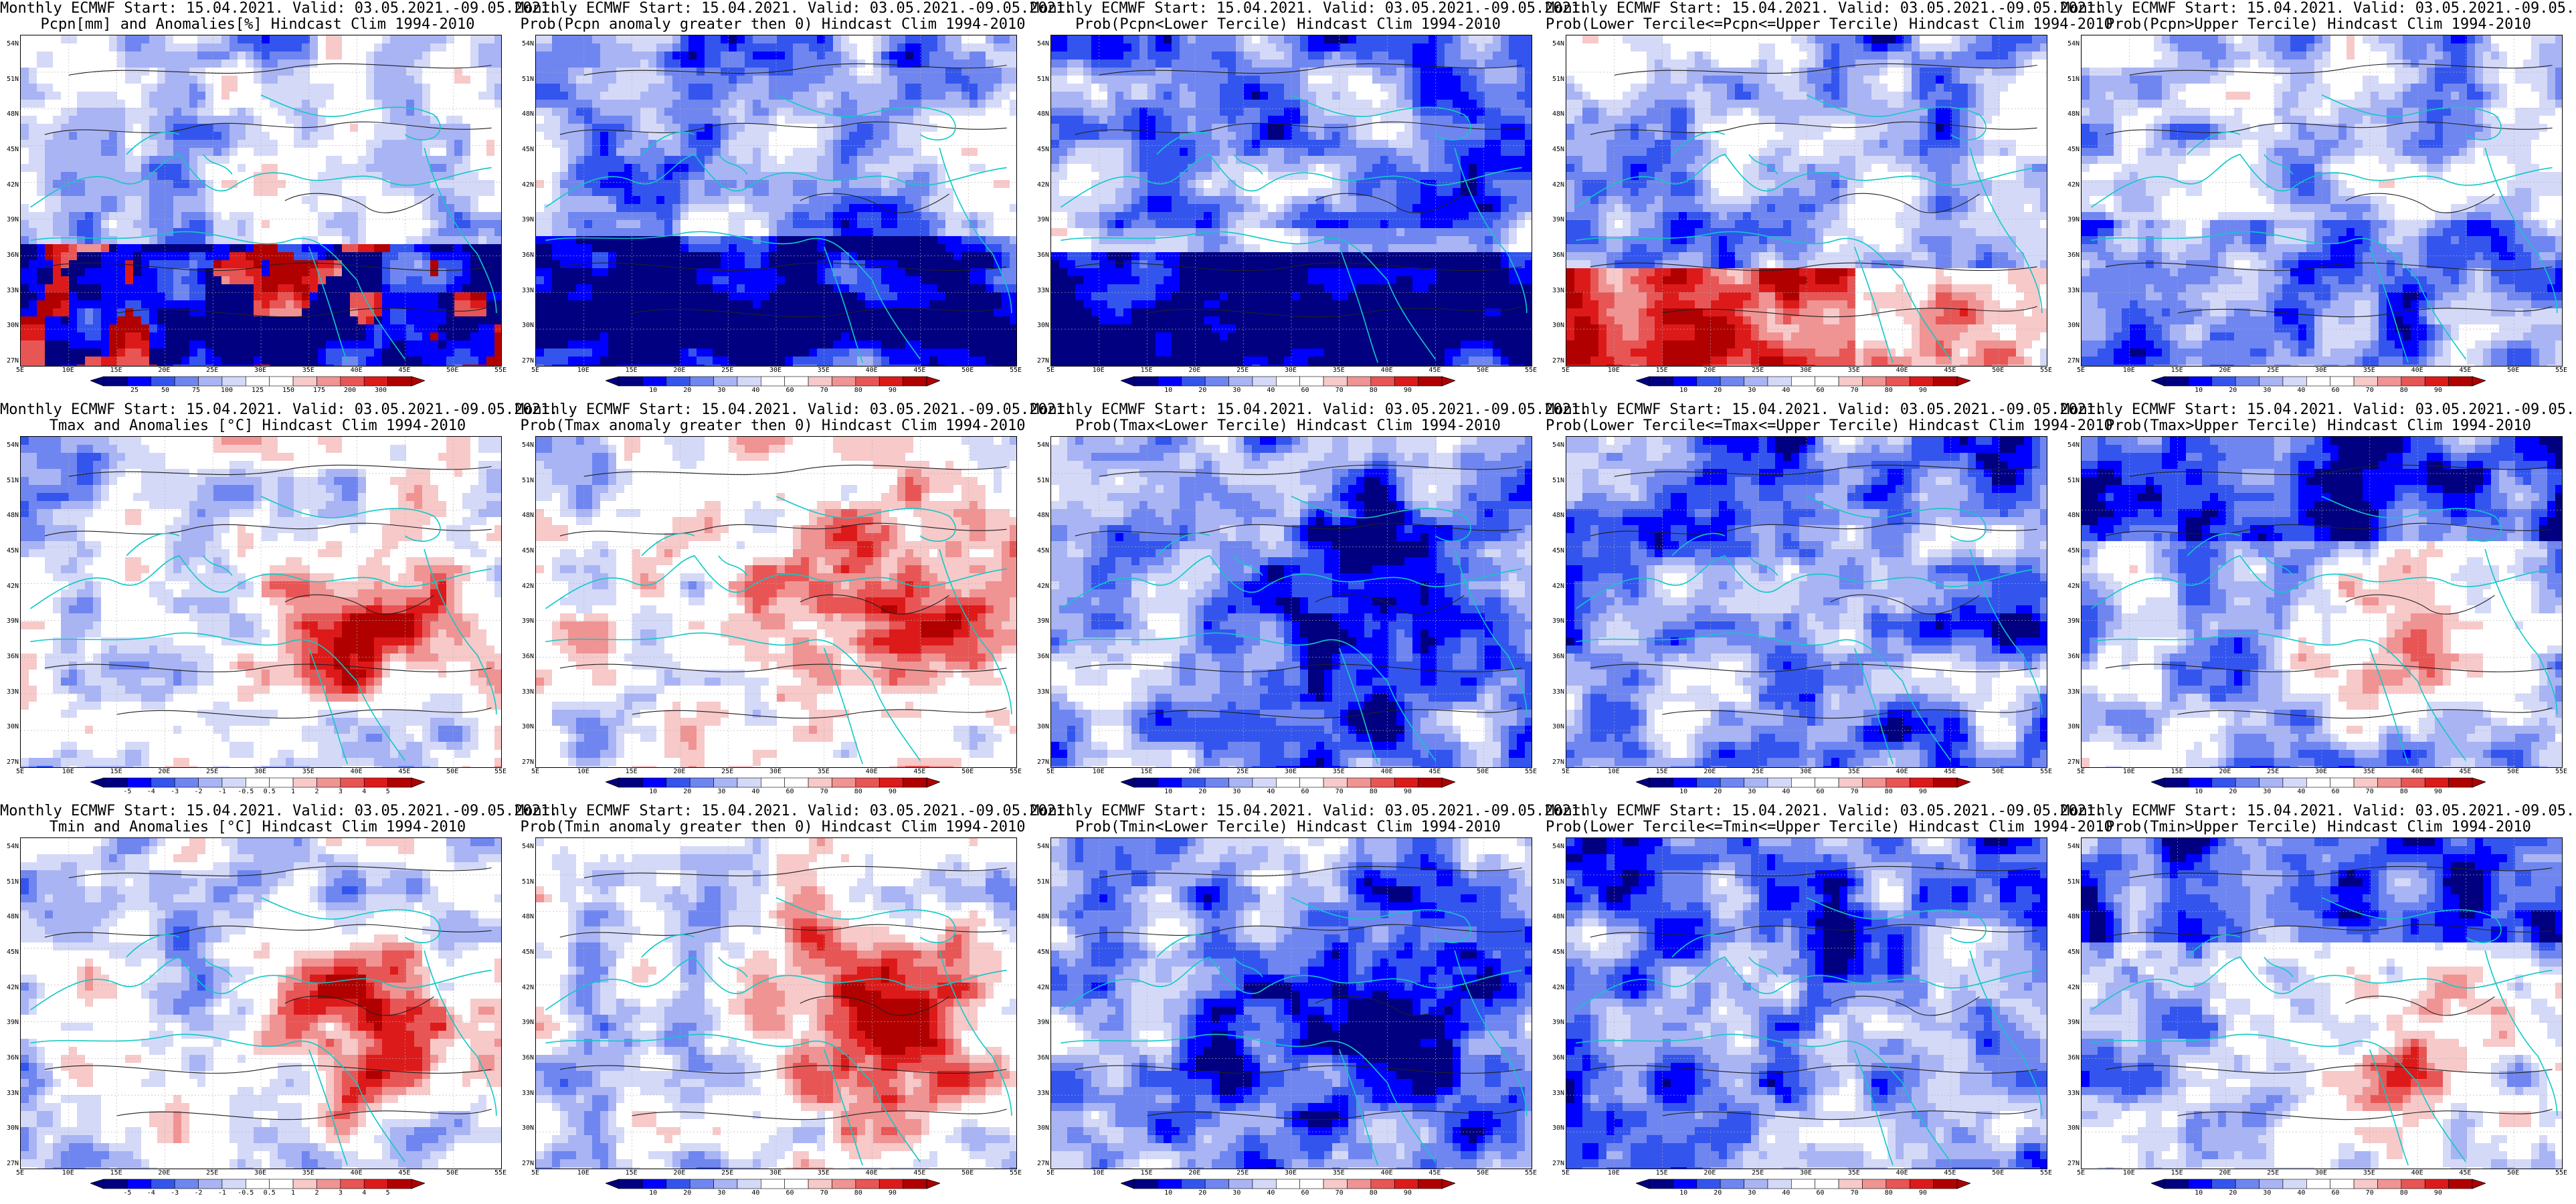 This screenshot has height=1204, width=2576. I want to click on forecast-map-field, so click(2322, 602).